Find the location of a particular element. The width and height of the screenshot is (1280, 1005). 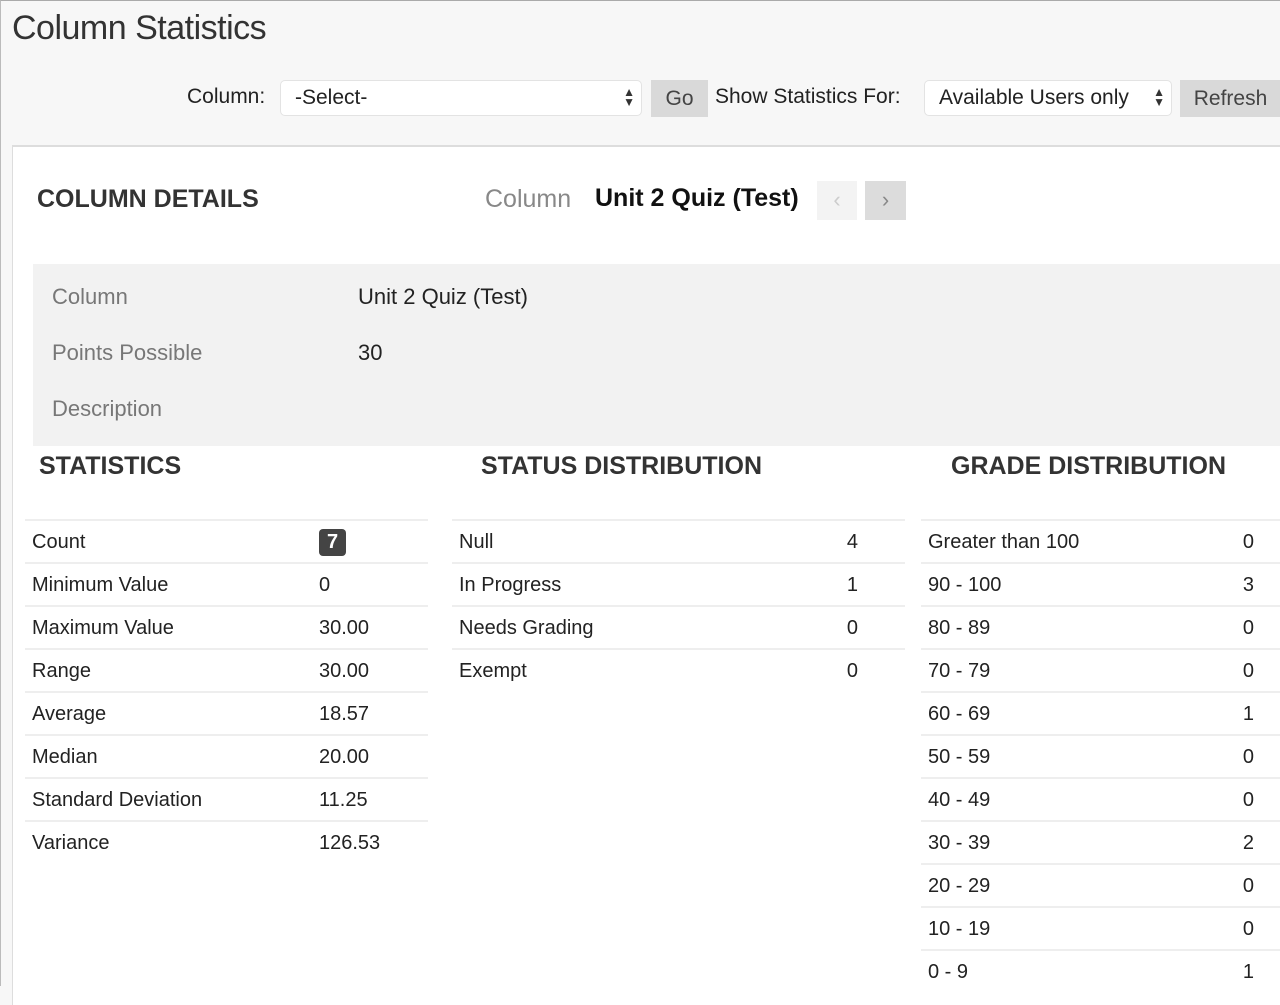

detail-label: Points Possible is located at coordinates (127, 352).